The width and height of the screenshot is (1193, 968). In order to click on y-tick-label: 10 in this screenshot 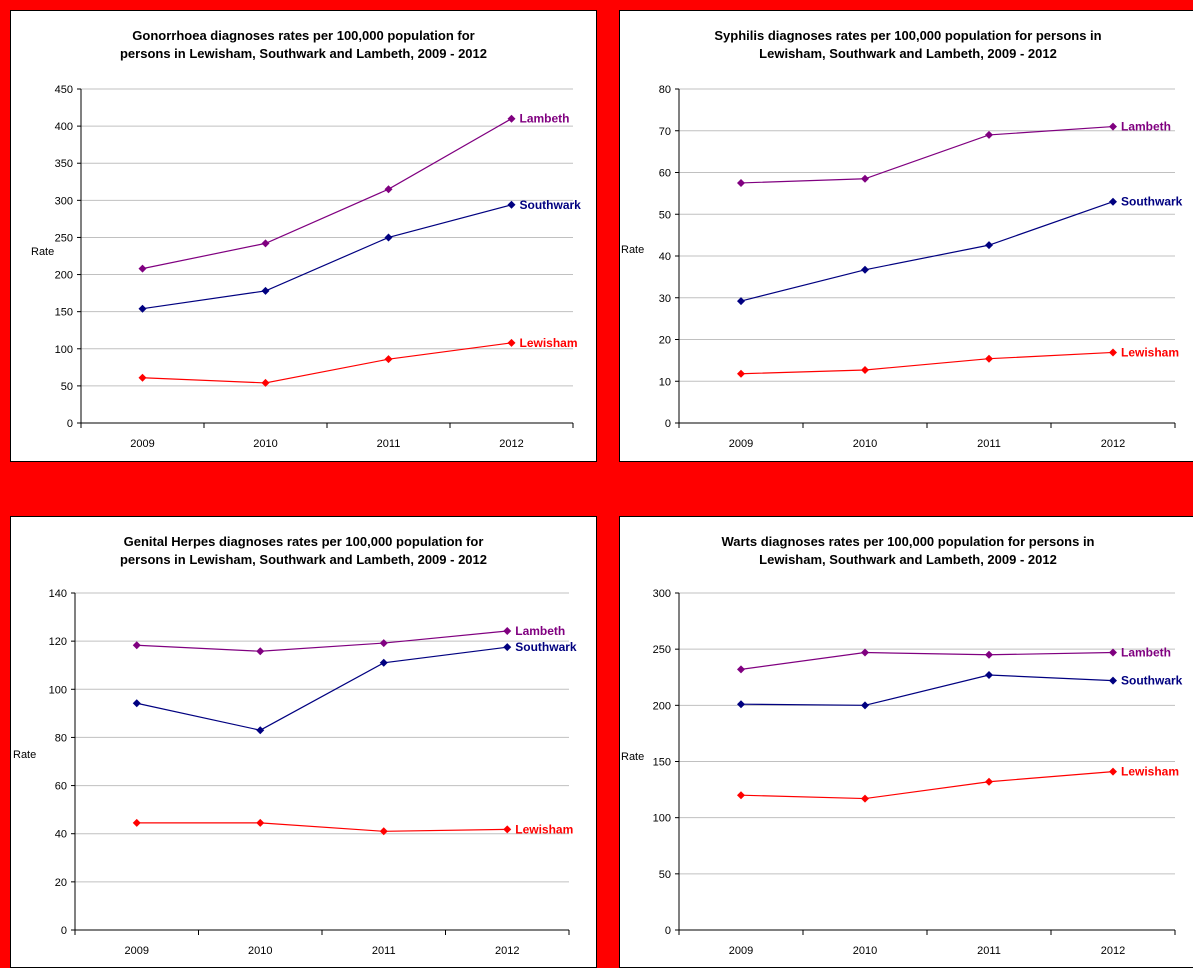, I will do `click(665, 382)`.